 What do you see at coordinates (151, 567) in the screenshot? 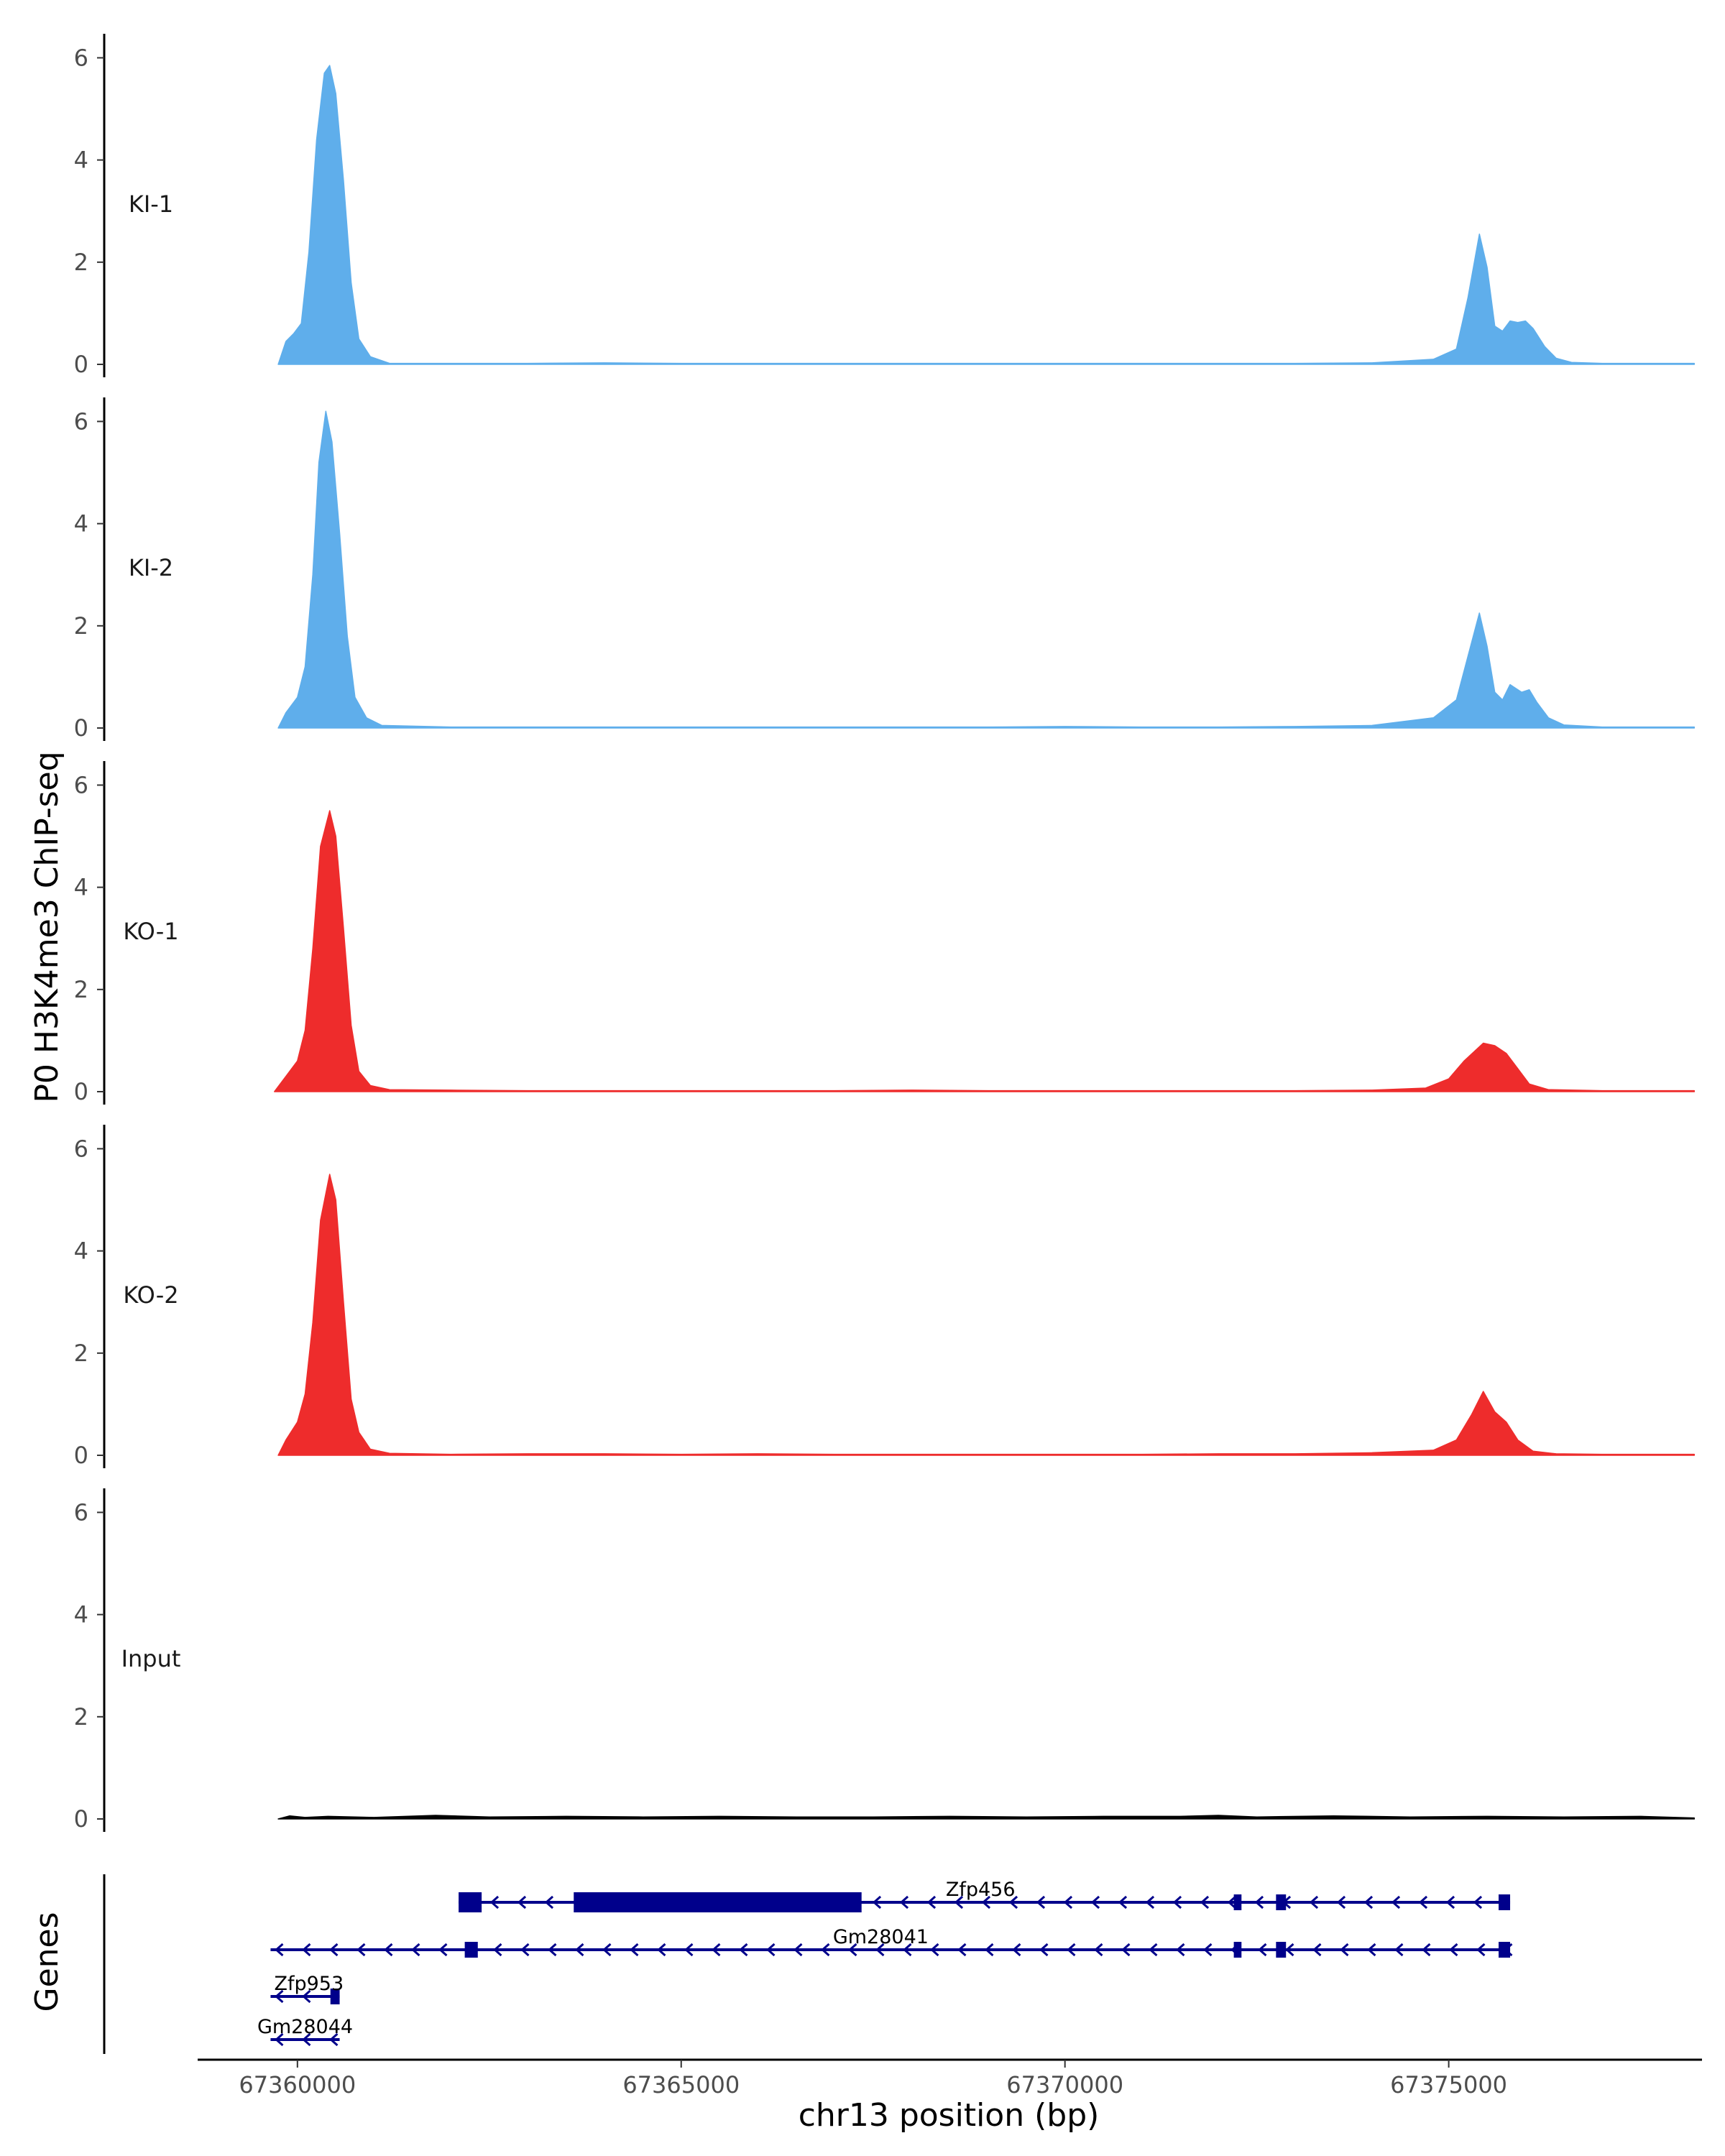
I see `track-label: KI-2` at bounding box center [151, 567].